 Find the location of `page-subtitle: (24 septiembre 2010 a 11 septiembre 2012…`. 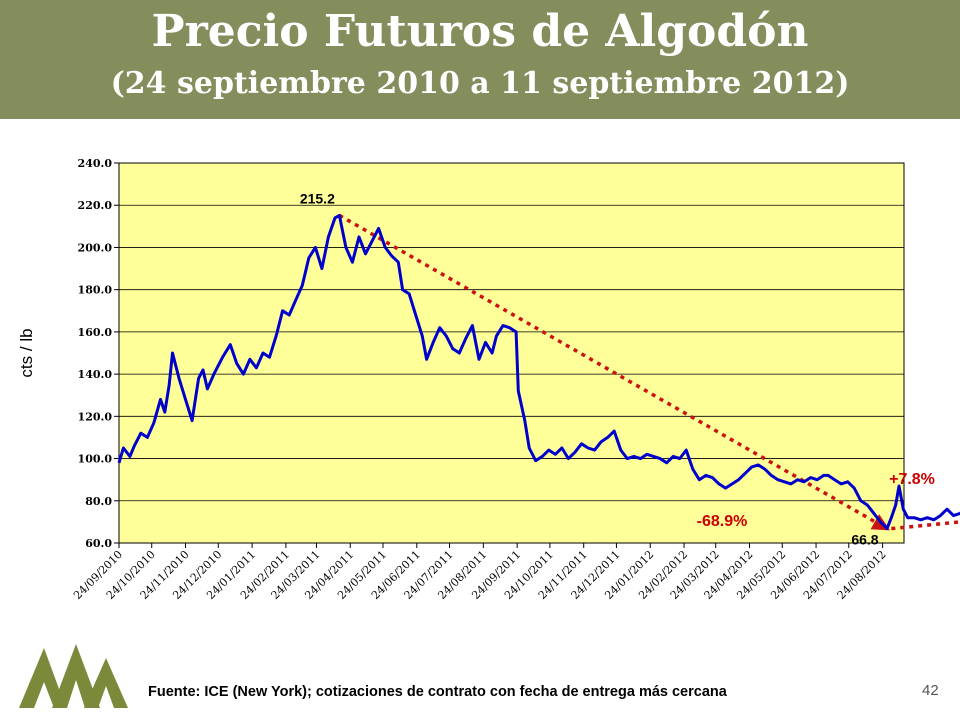

page-subtitle: (24 septiembre 2010 a 11 septiembre 2012… is located at coordinates (480, 83).